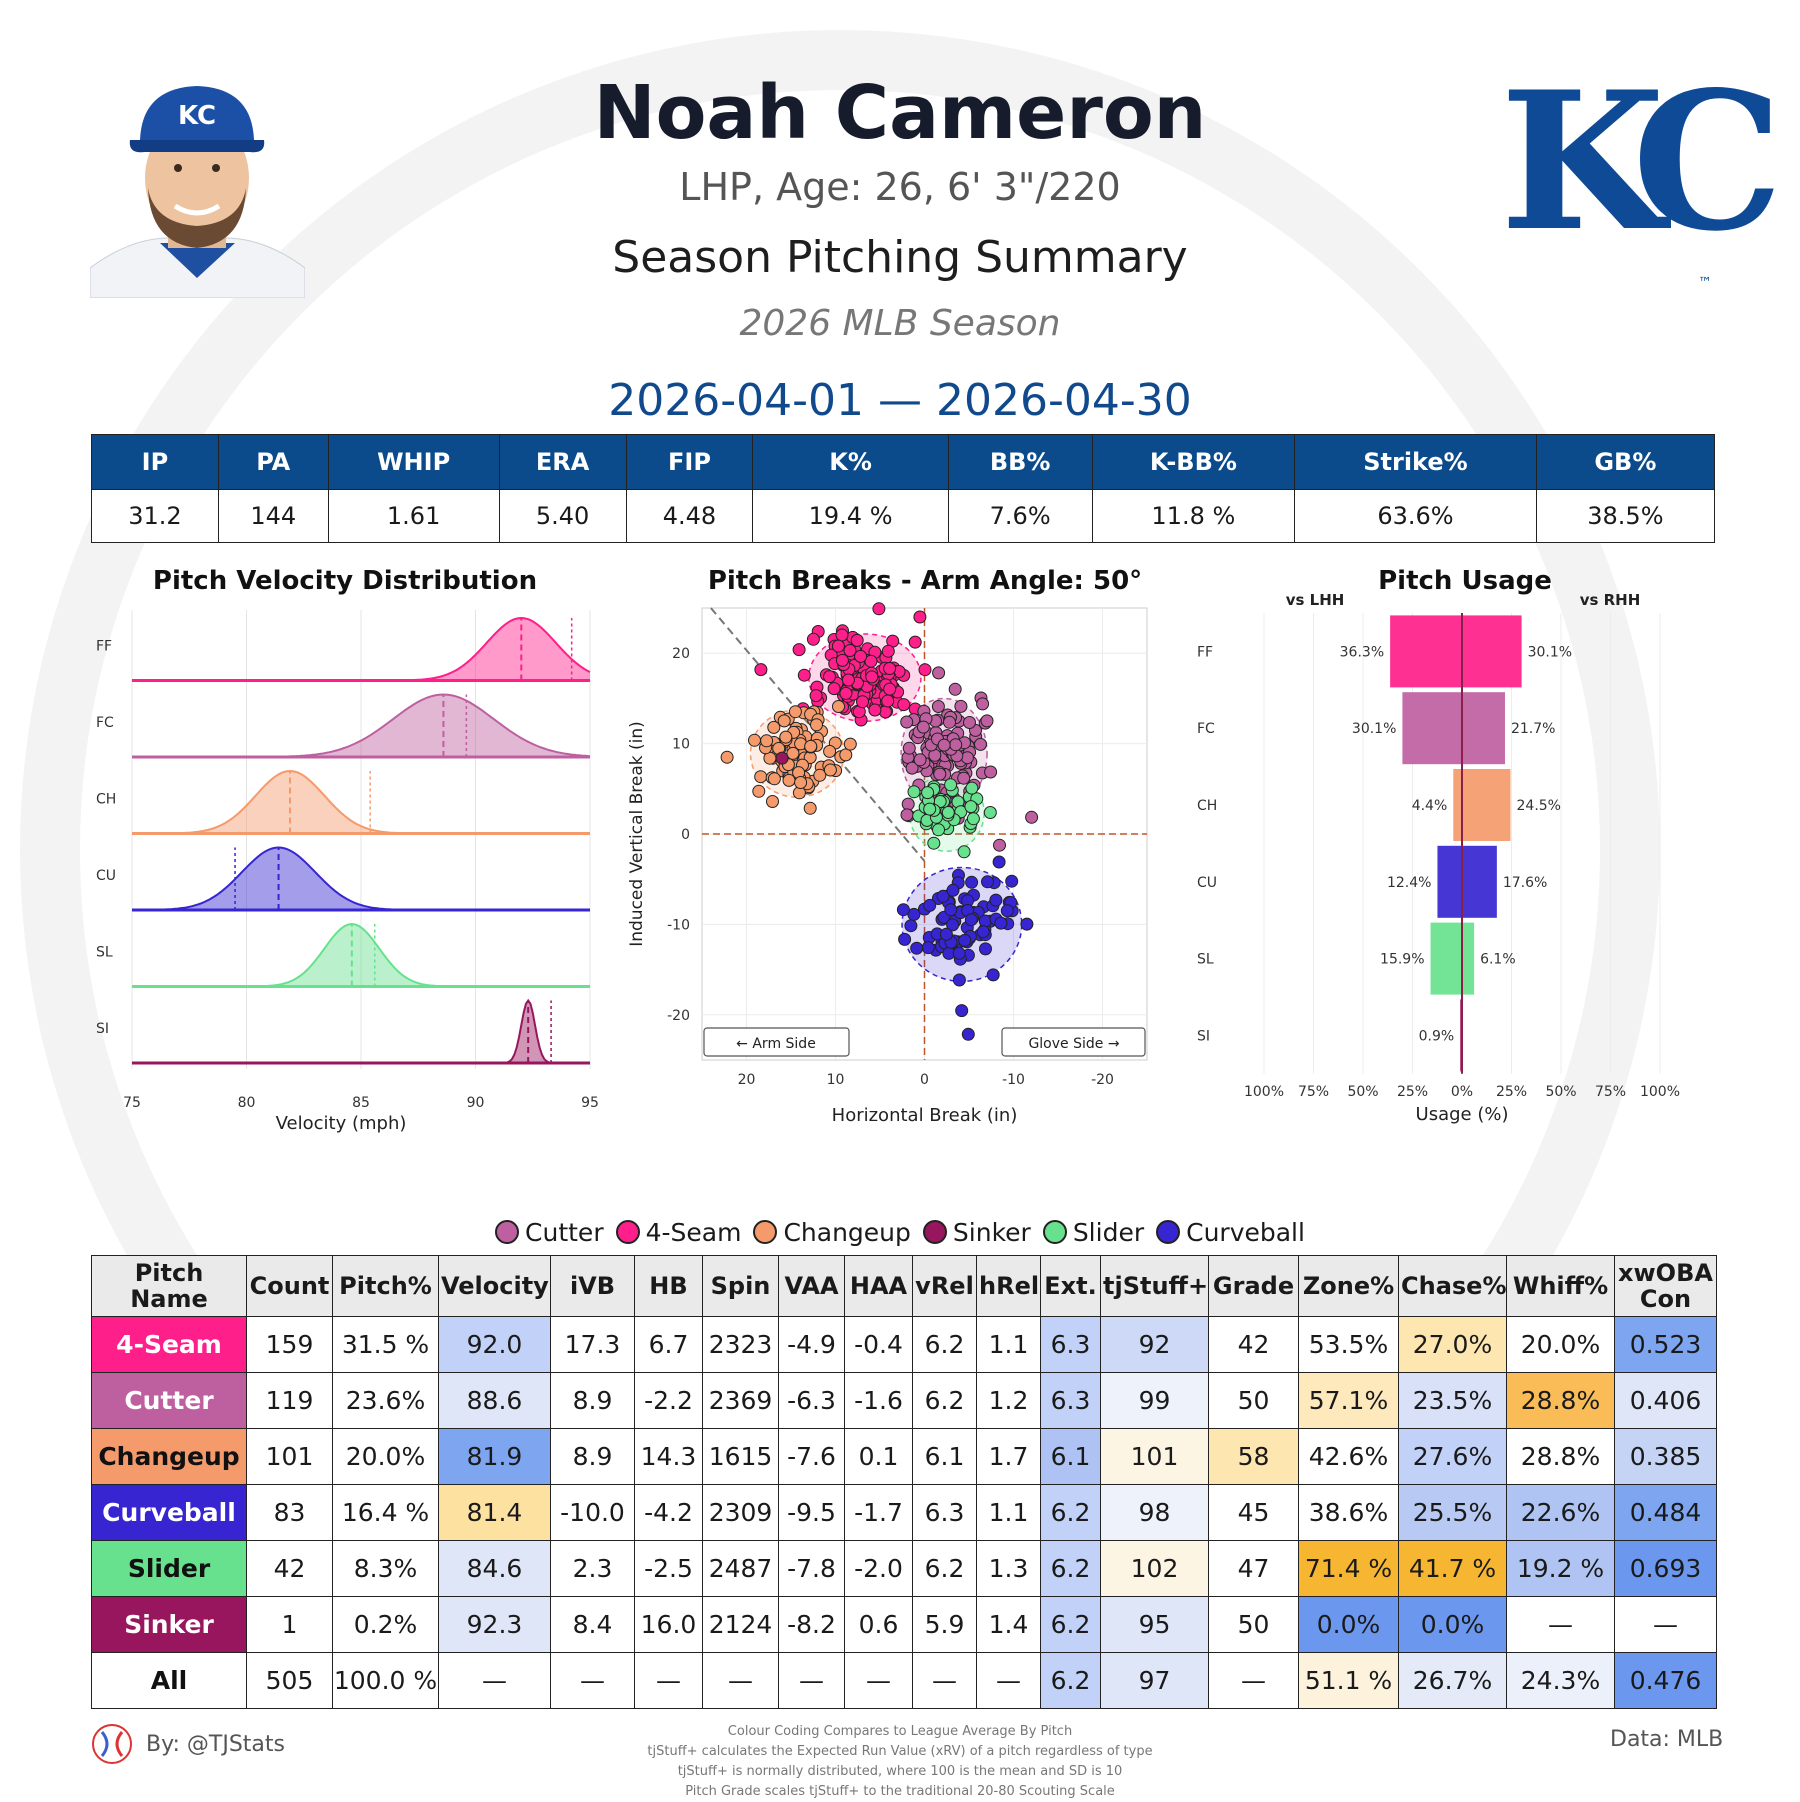  Describe the element at coordinates (900, 400) in the screenshot. I see `date-range: 2026-04-01 — 2026-04-30` at that location.